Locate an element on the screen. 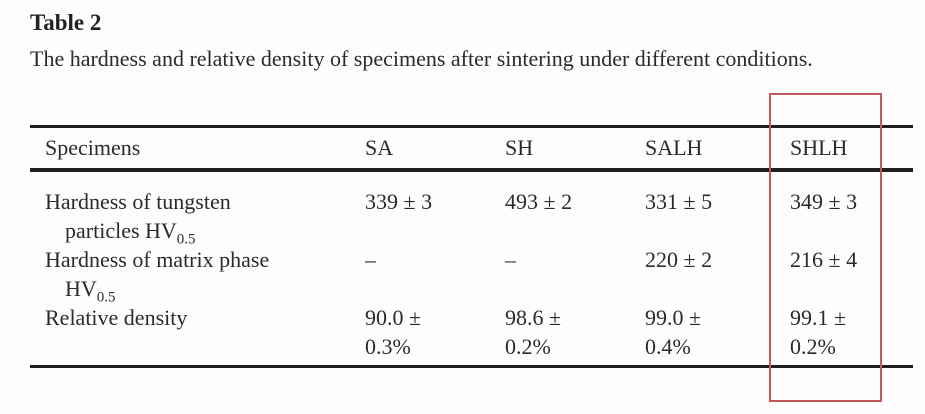 The height and width of the screenshot is (414, 925). row-label-tungsten-hardness: Hardness of tungsten particles HV0.5 is located at coordinates (197, 208).